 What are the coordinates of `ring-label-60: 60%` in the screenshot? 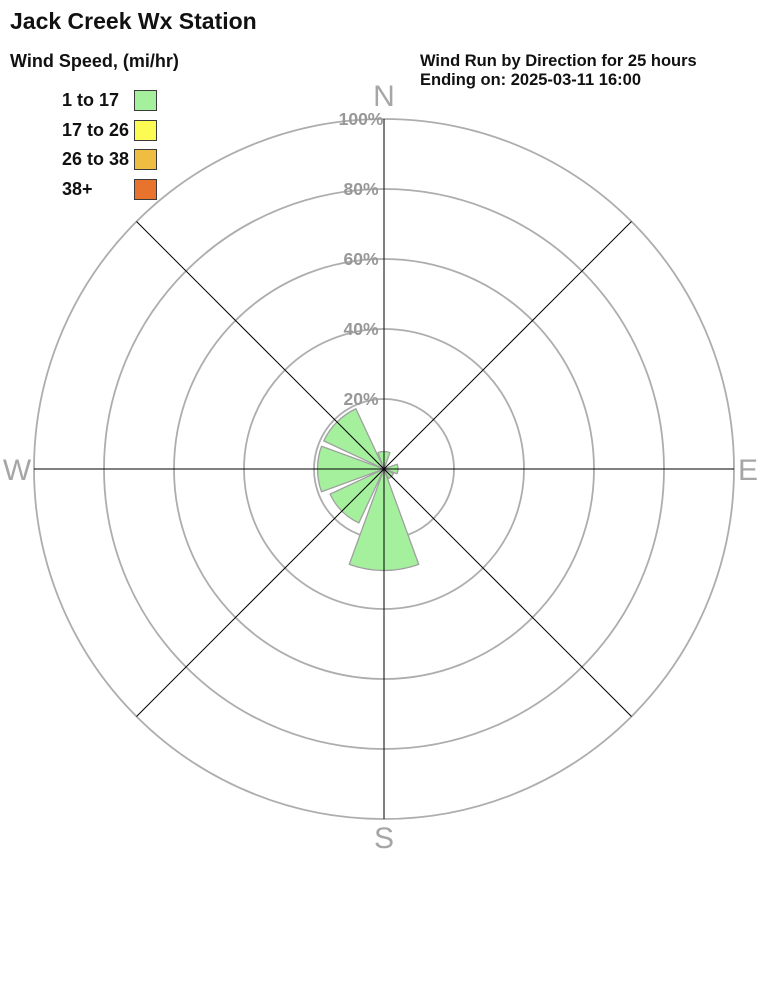 It's located at (360, 259).